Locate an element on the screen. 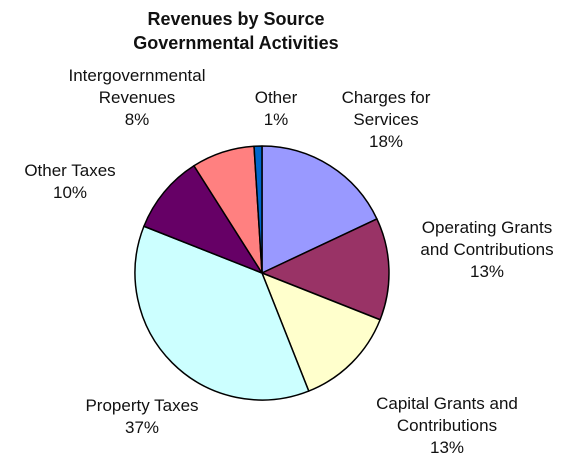 Image resolution: width=569 pixels, height=459 pixels. chart-title-line-1: Revenues by Source is located at coordinates (235, 19).